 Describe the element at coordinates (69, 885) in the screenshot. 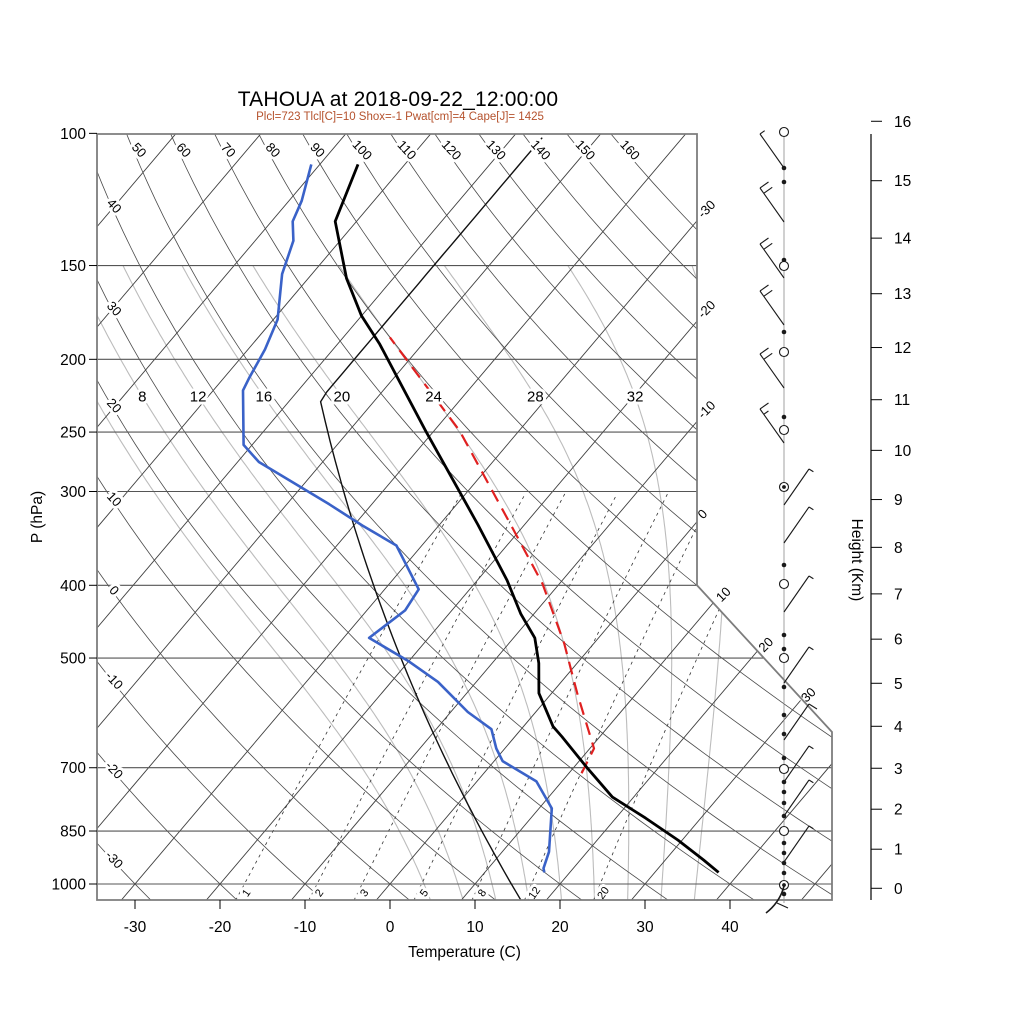

I see `pressure-tick-label: 1000` at that location.